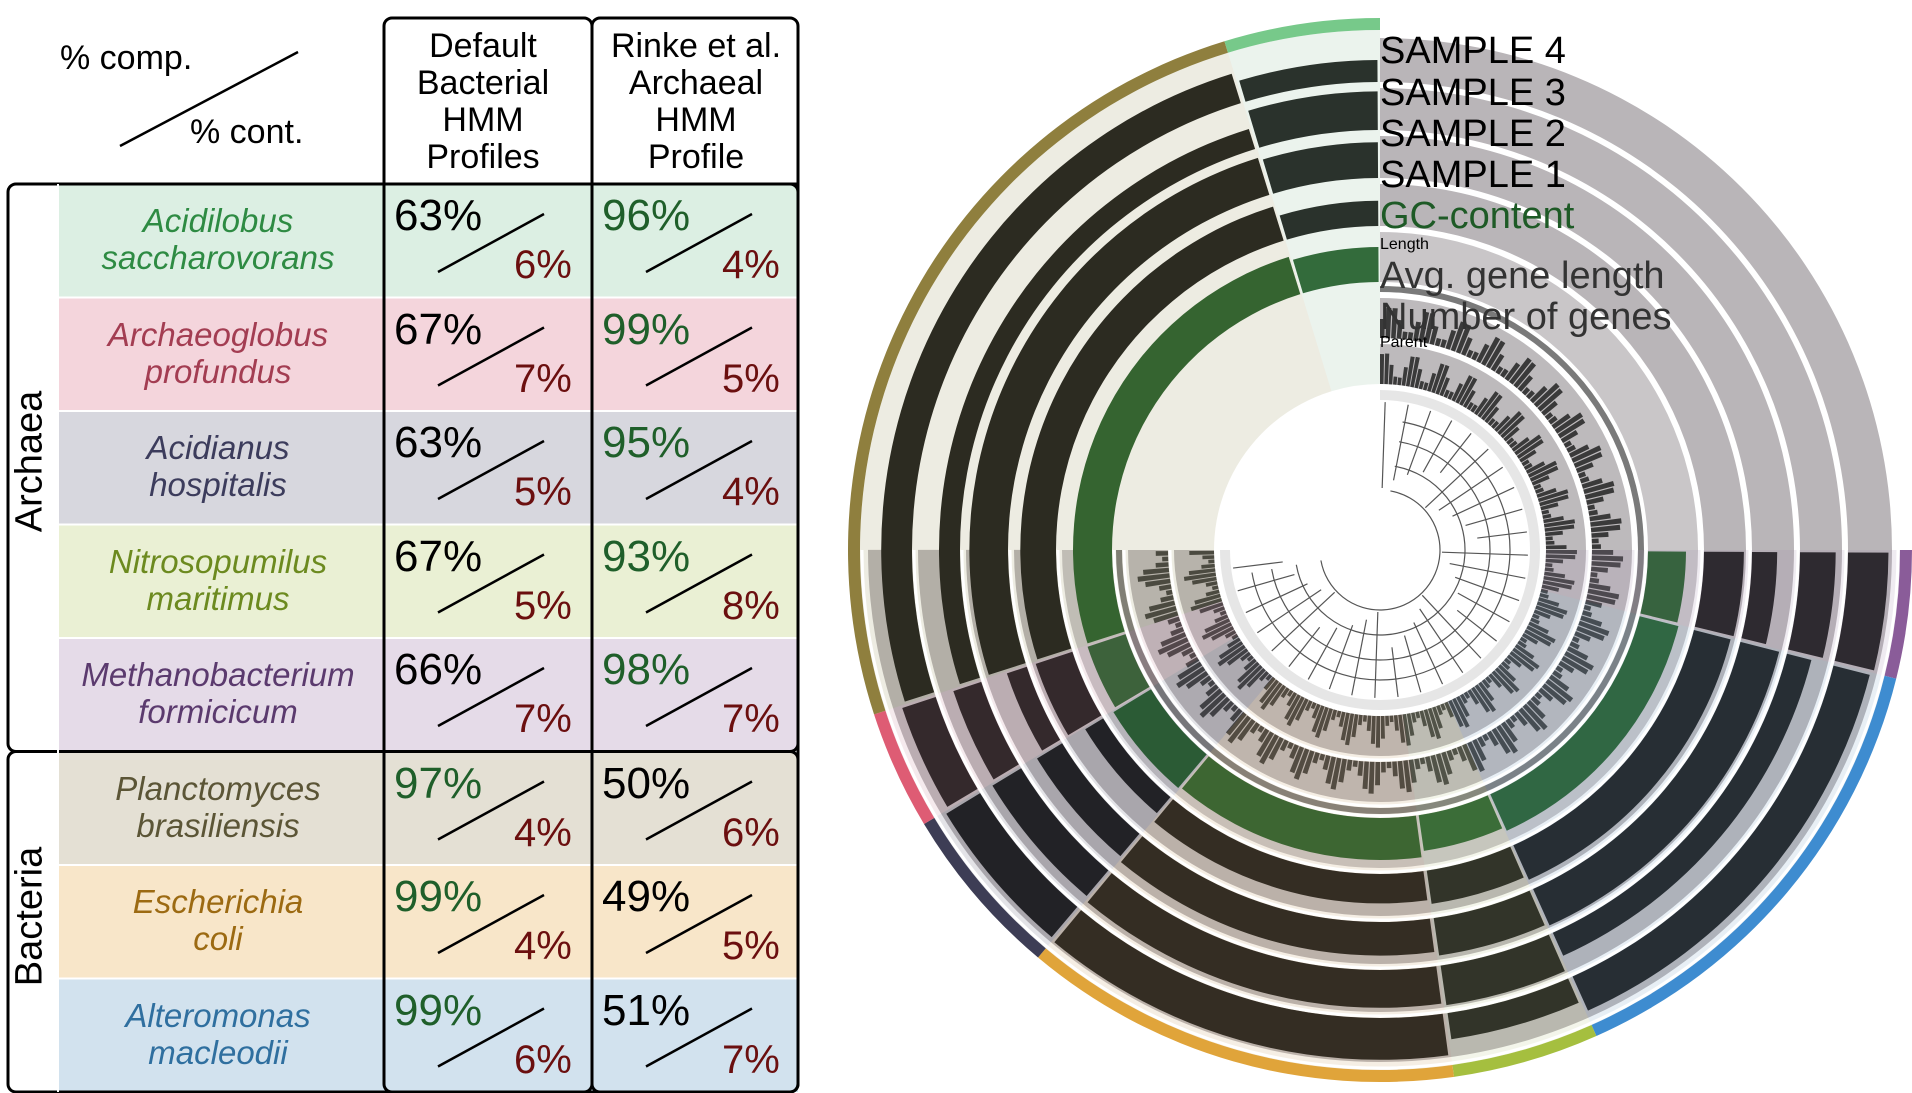 Image resolution: width=1912 pixels, height=1093 pixels. What do you see at coordinates (218, 371) in the screenshot?
I see `organism-name-line: profundus` at bounding box center [218, 371].